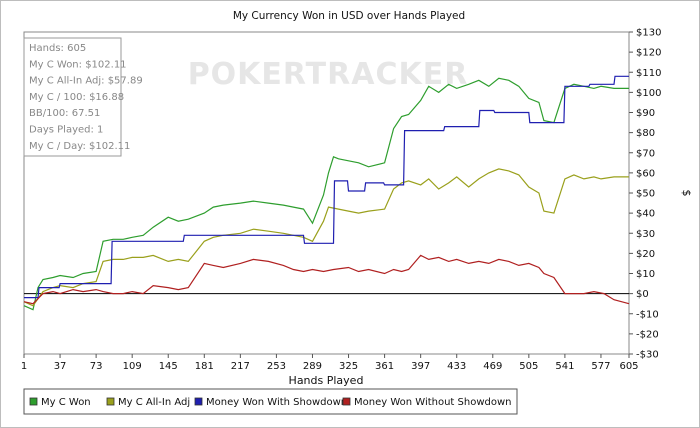  Describe the element at coordinates (628, 366) in the screenshot. I see `x-tick-label: 605` at that location.